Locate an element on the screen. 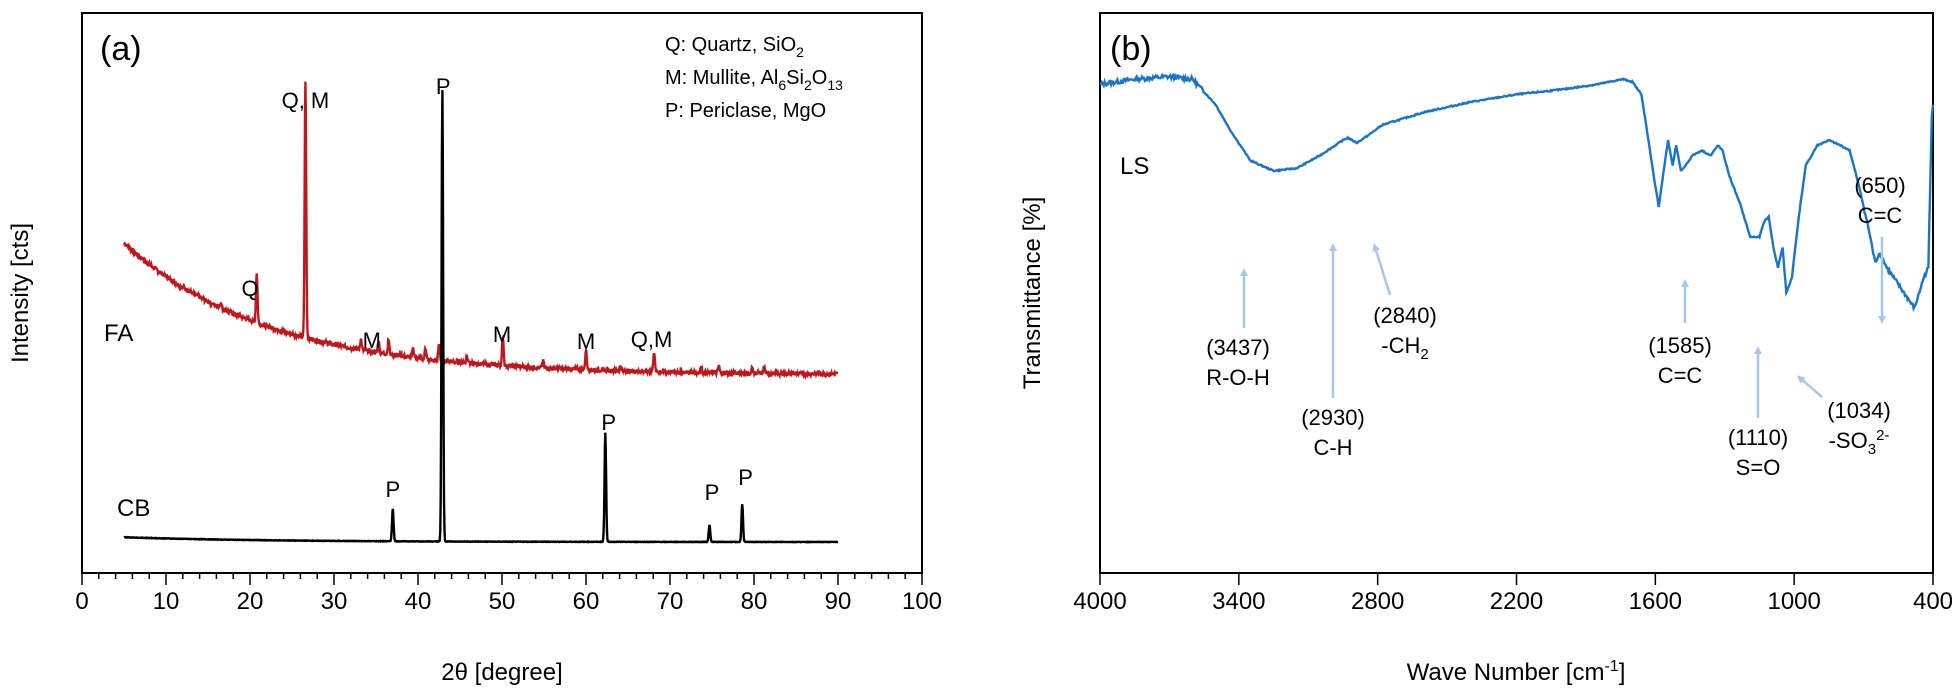 The image size is (1957, 698). fa-peak-label: Q is located at coordinates (249, 288).